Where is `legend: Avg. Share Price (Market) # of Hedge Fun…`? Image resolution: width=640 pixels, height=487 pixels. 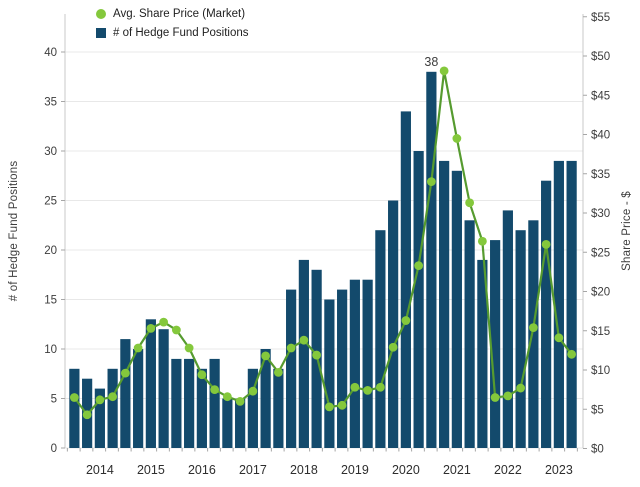 legend: Avg. Share Price (Market) # of Hedge Fun… is located at coordinates (172, 23).